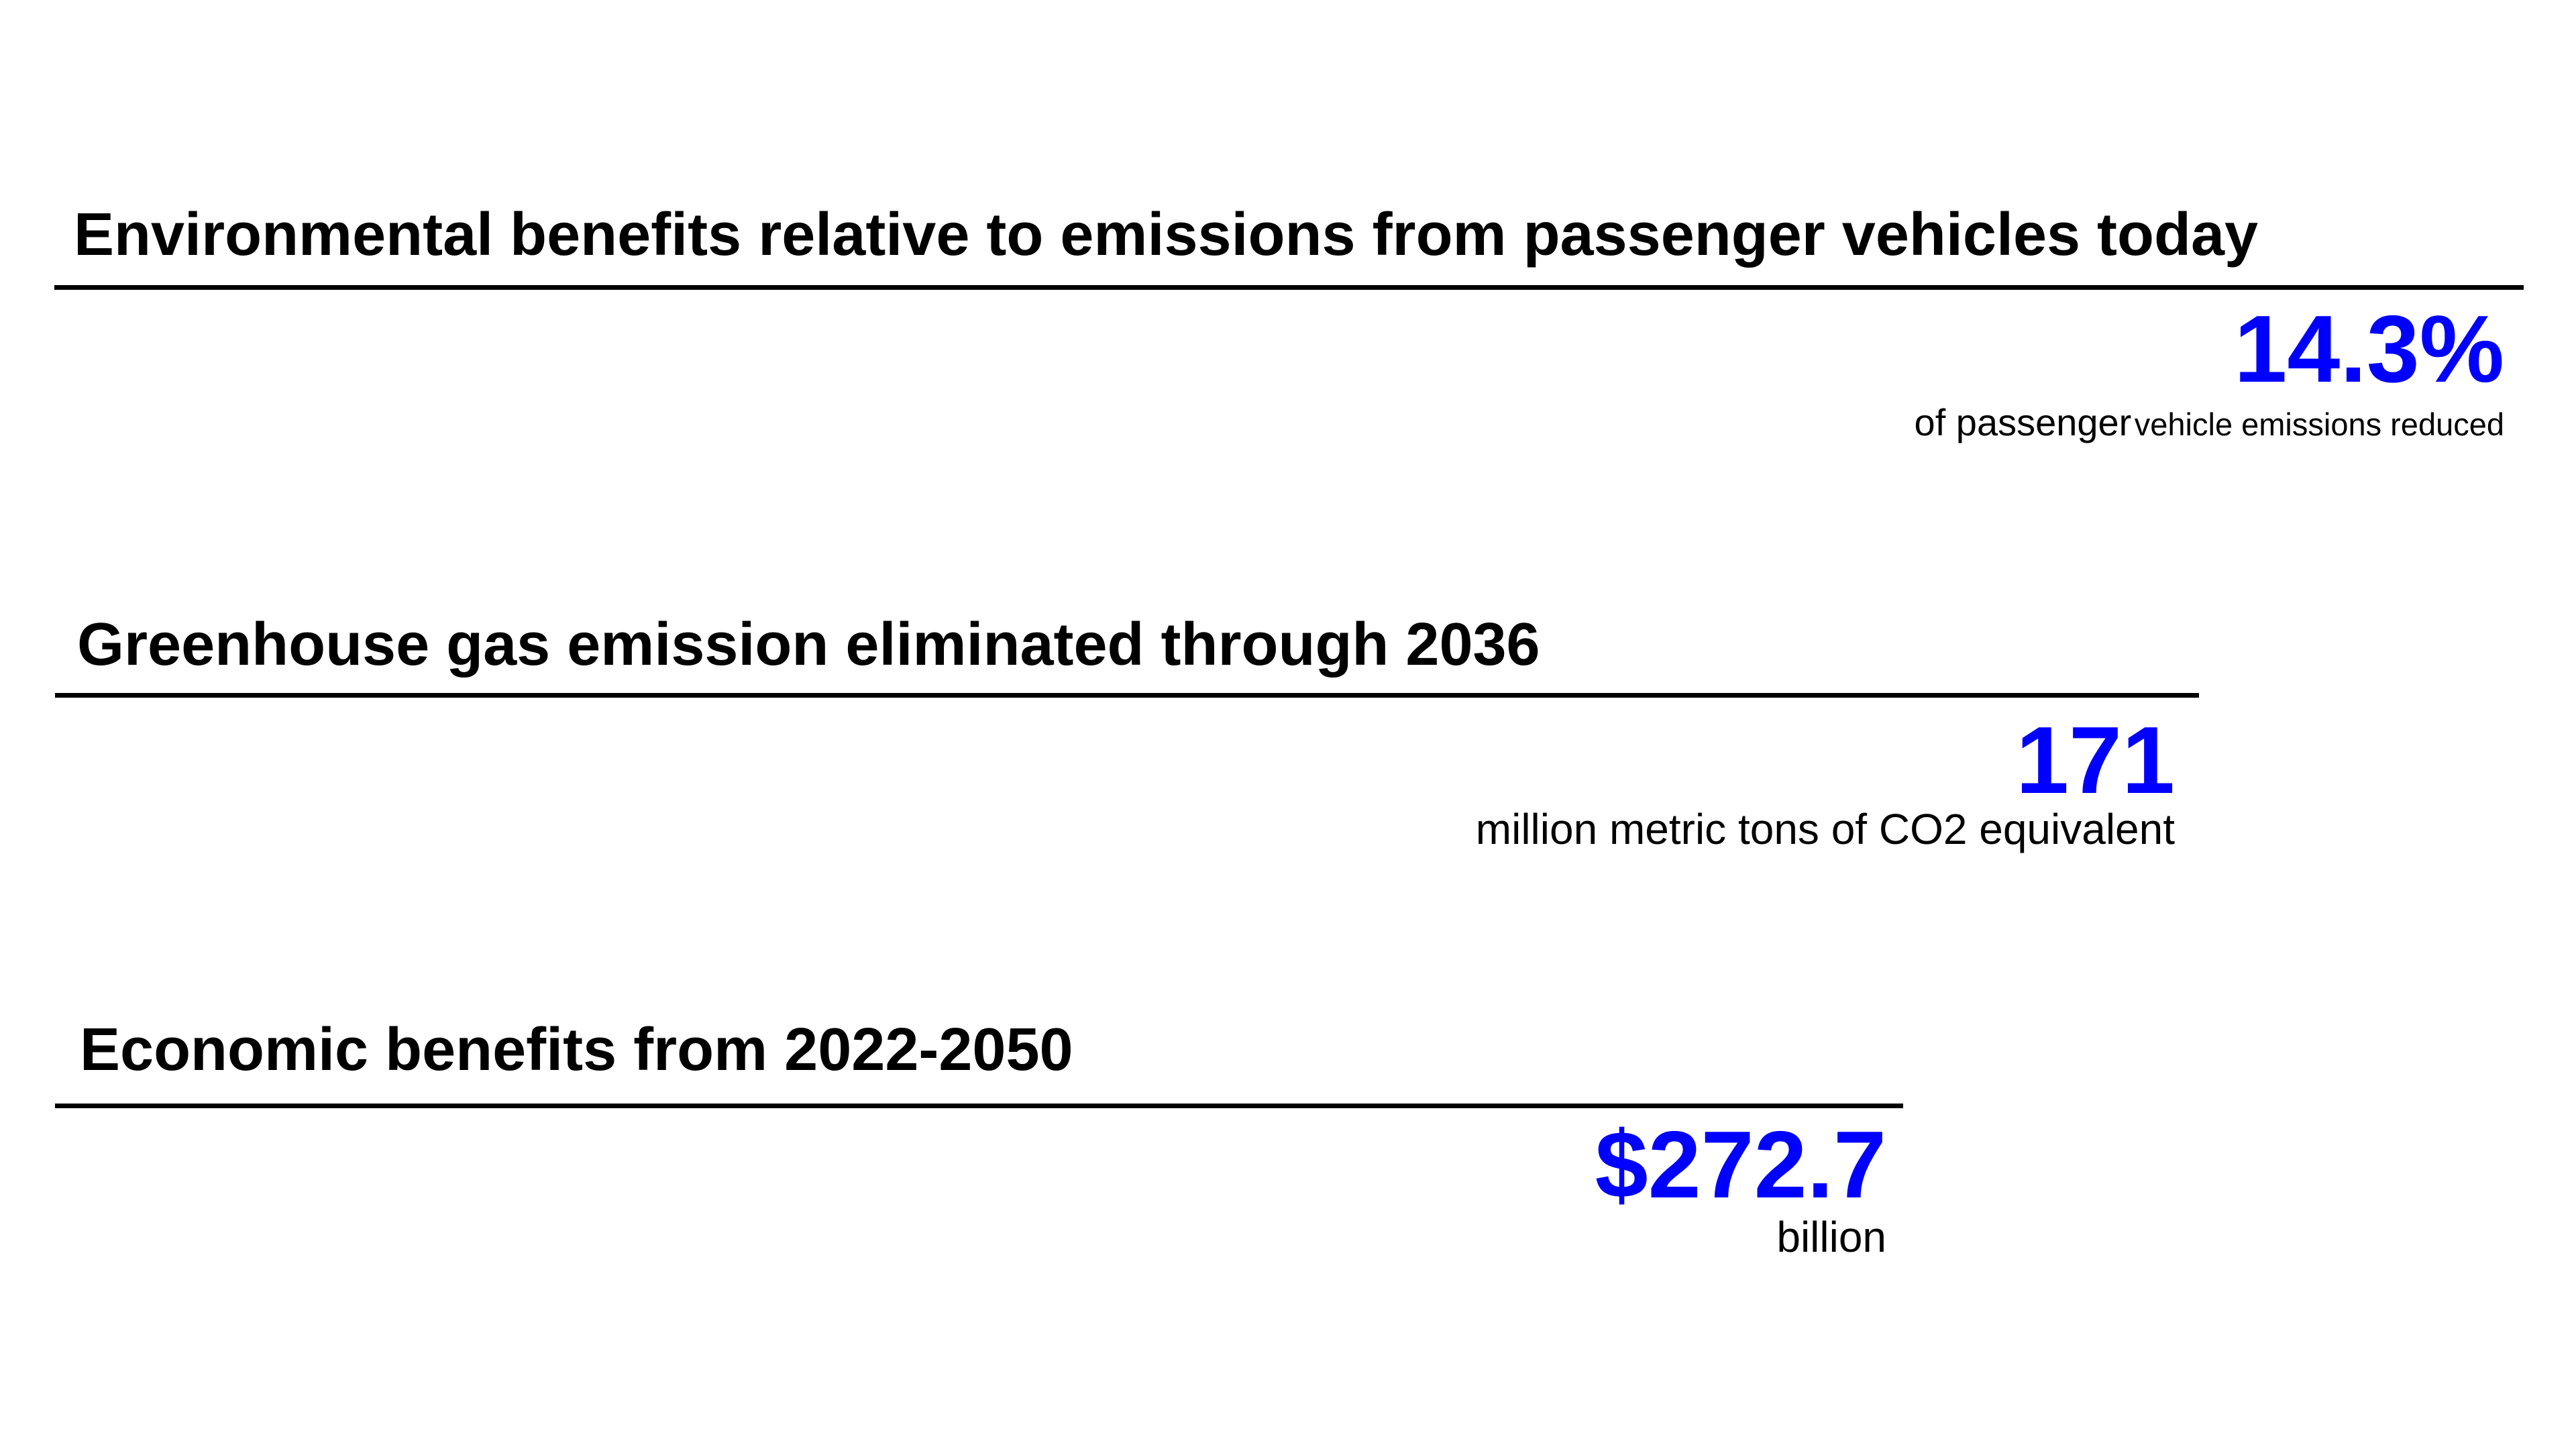 The height and width of the screenshot is (1449, 2576). I want to click on stat-value-economic-benefit-dollars: $272.7, so click(1740, 1165).